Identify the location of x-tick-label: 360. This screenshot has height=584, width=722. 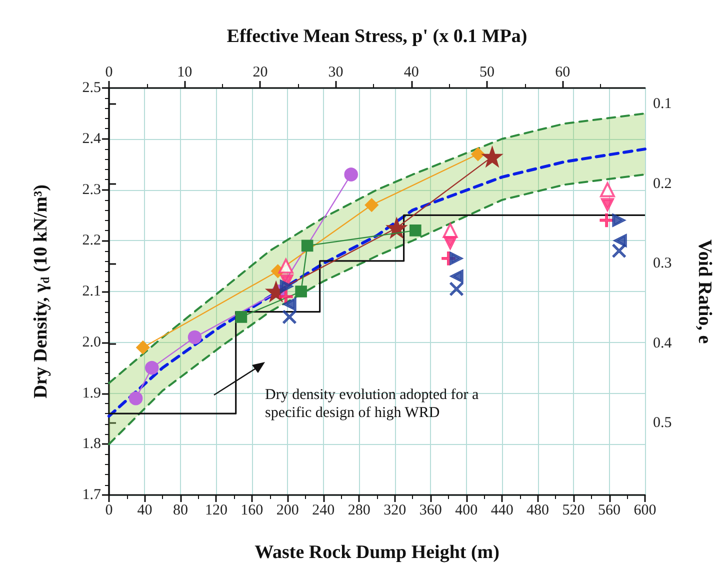
(430, 510).